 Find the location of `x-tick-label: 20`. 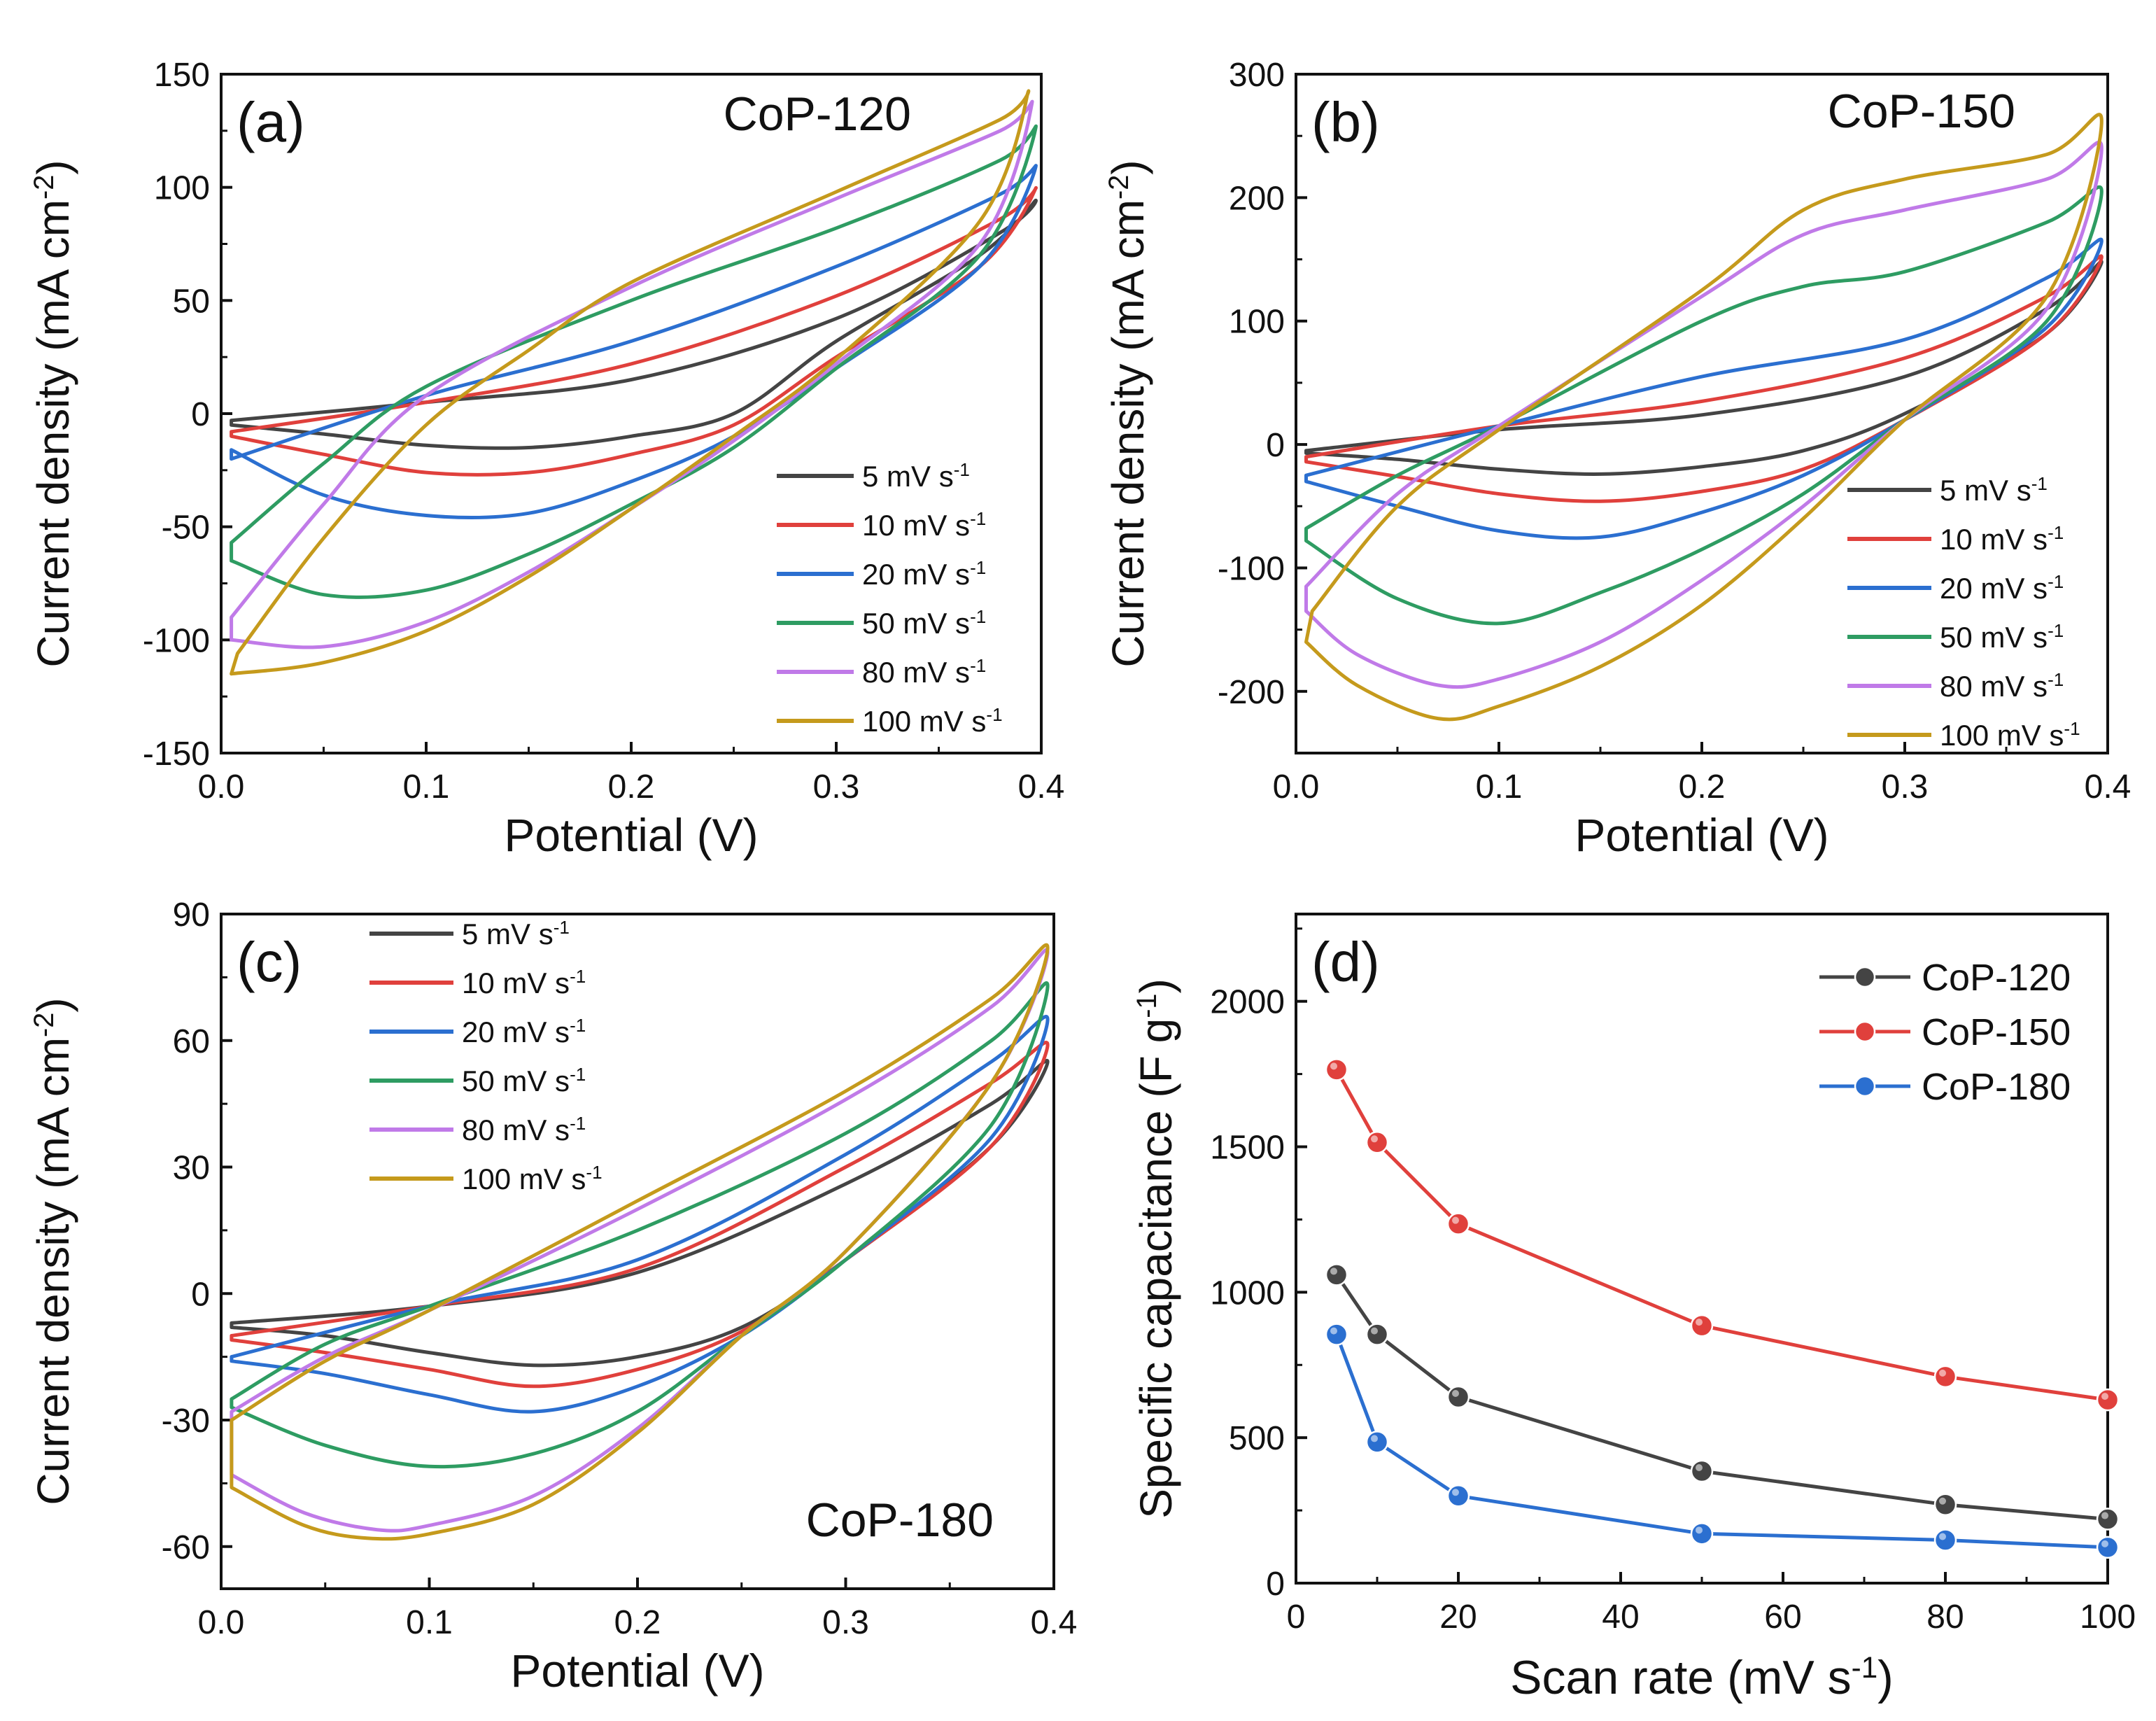

x-tick-label: 20 is located at coordinates (1458, 1617).